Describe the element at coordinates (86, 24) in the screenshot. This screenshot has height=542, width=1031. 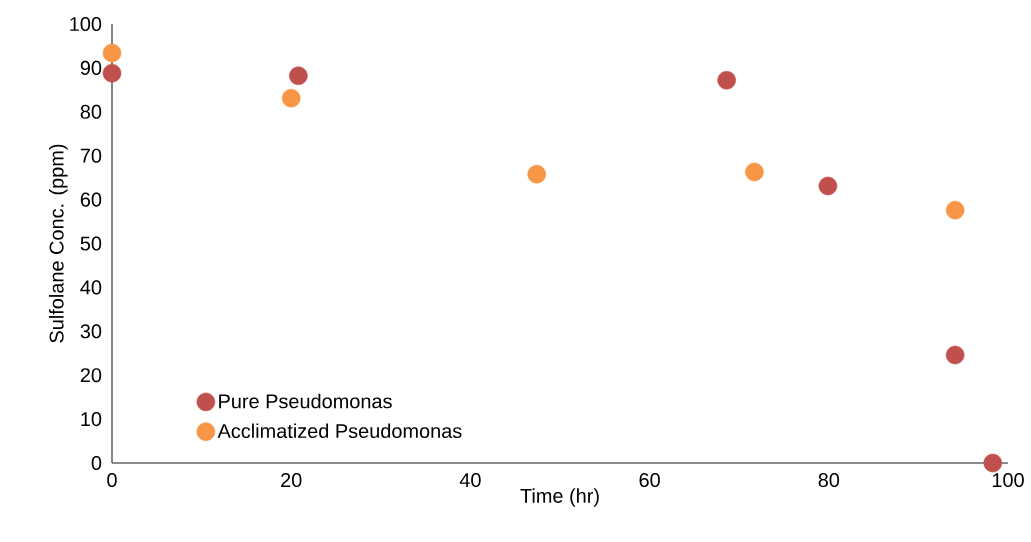
I see `y-tick-label: 100` at that location.